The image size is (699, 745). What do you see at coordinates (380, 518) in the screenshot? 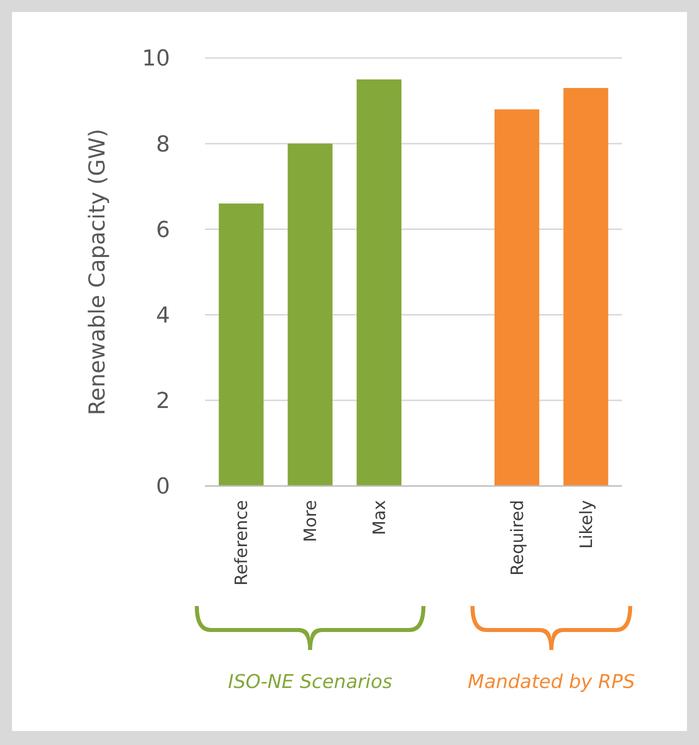
I see `x-tick-label: Max` at bounding box center [380, 518].